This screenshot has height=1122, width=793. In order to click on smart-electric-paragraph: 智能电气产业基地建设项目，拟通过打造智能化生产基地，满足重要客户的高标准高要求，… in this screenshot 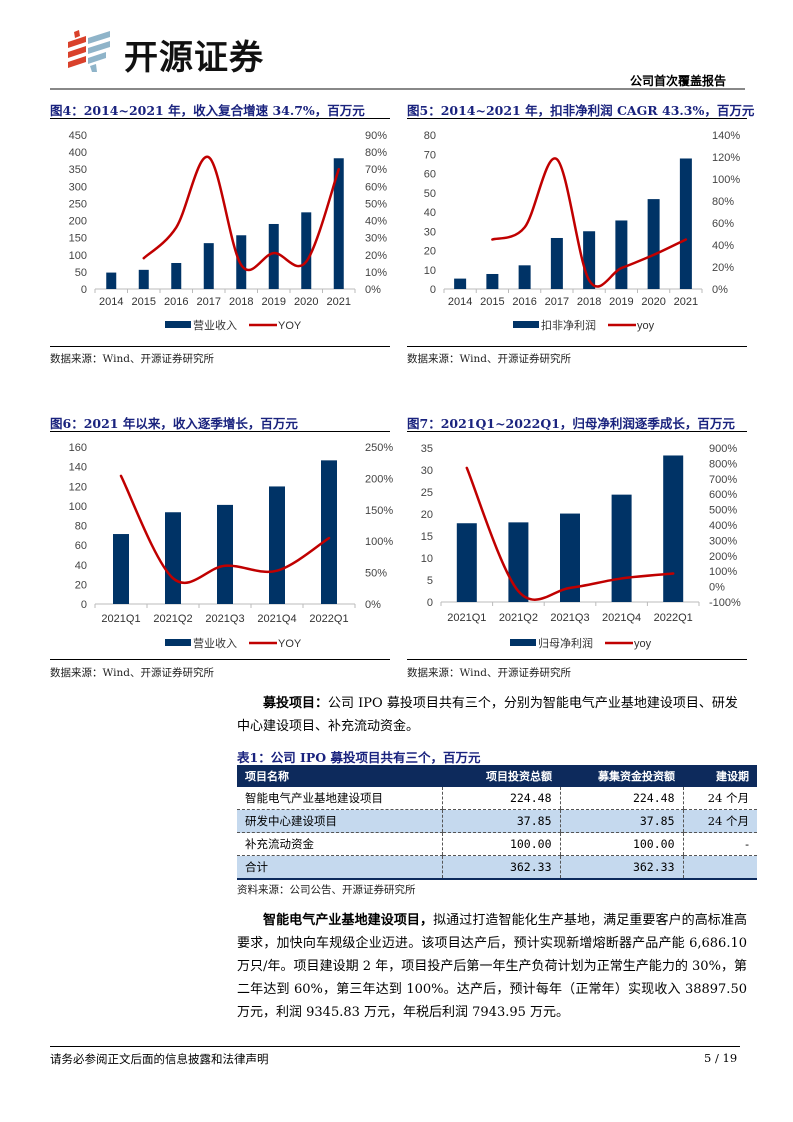, I will do `click(492, 966)`.